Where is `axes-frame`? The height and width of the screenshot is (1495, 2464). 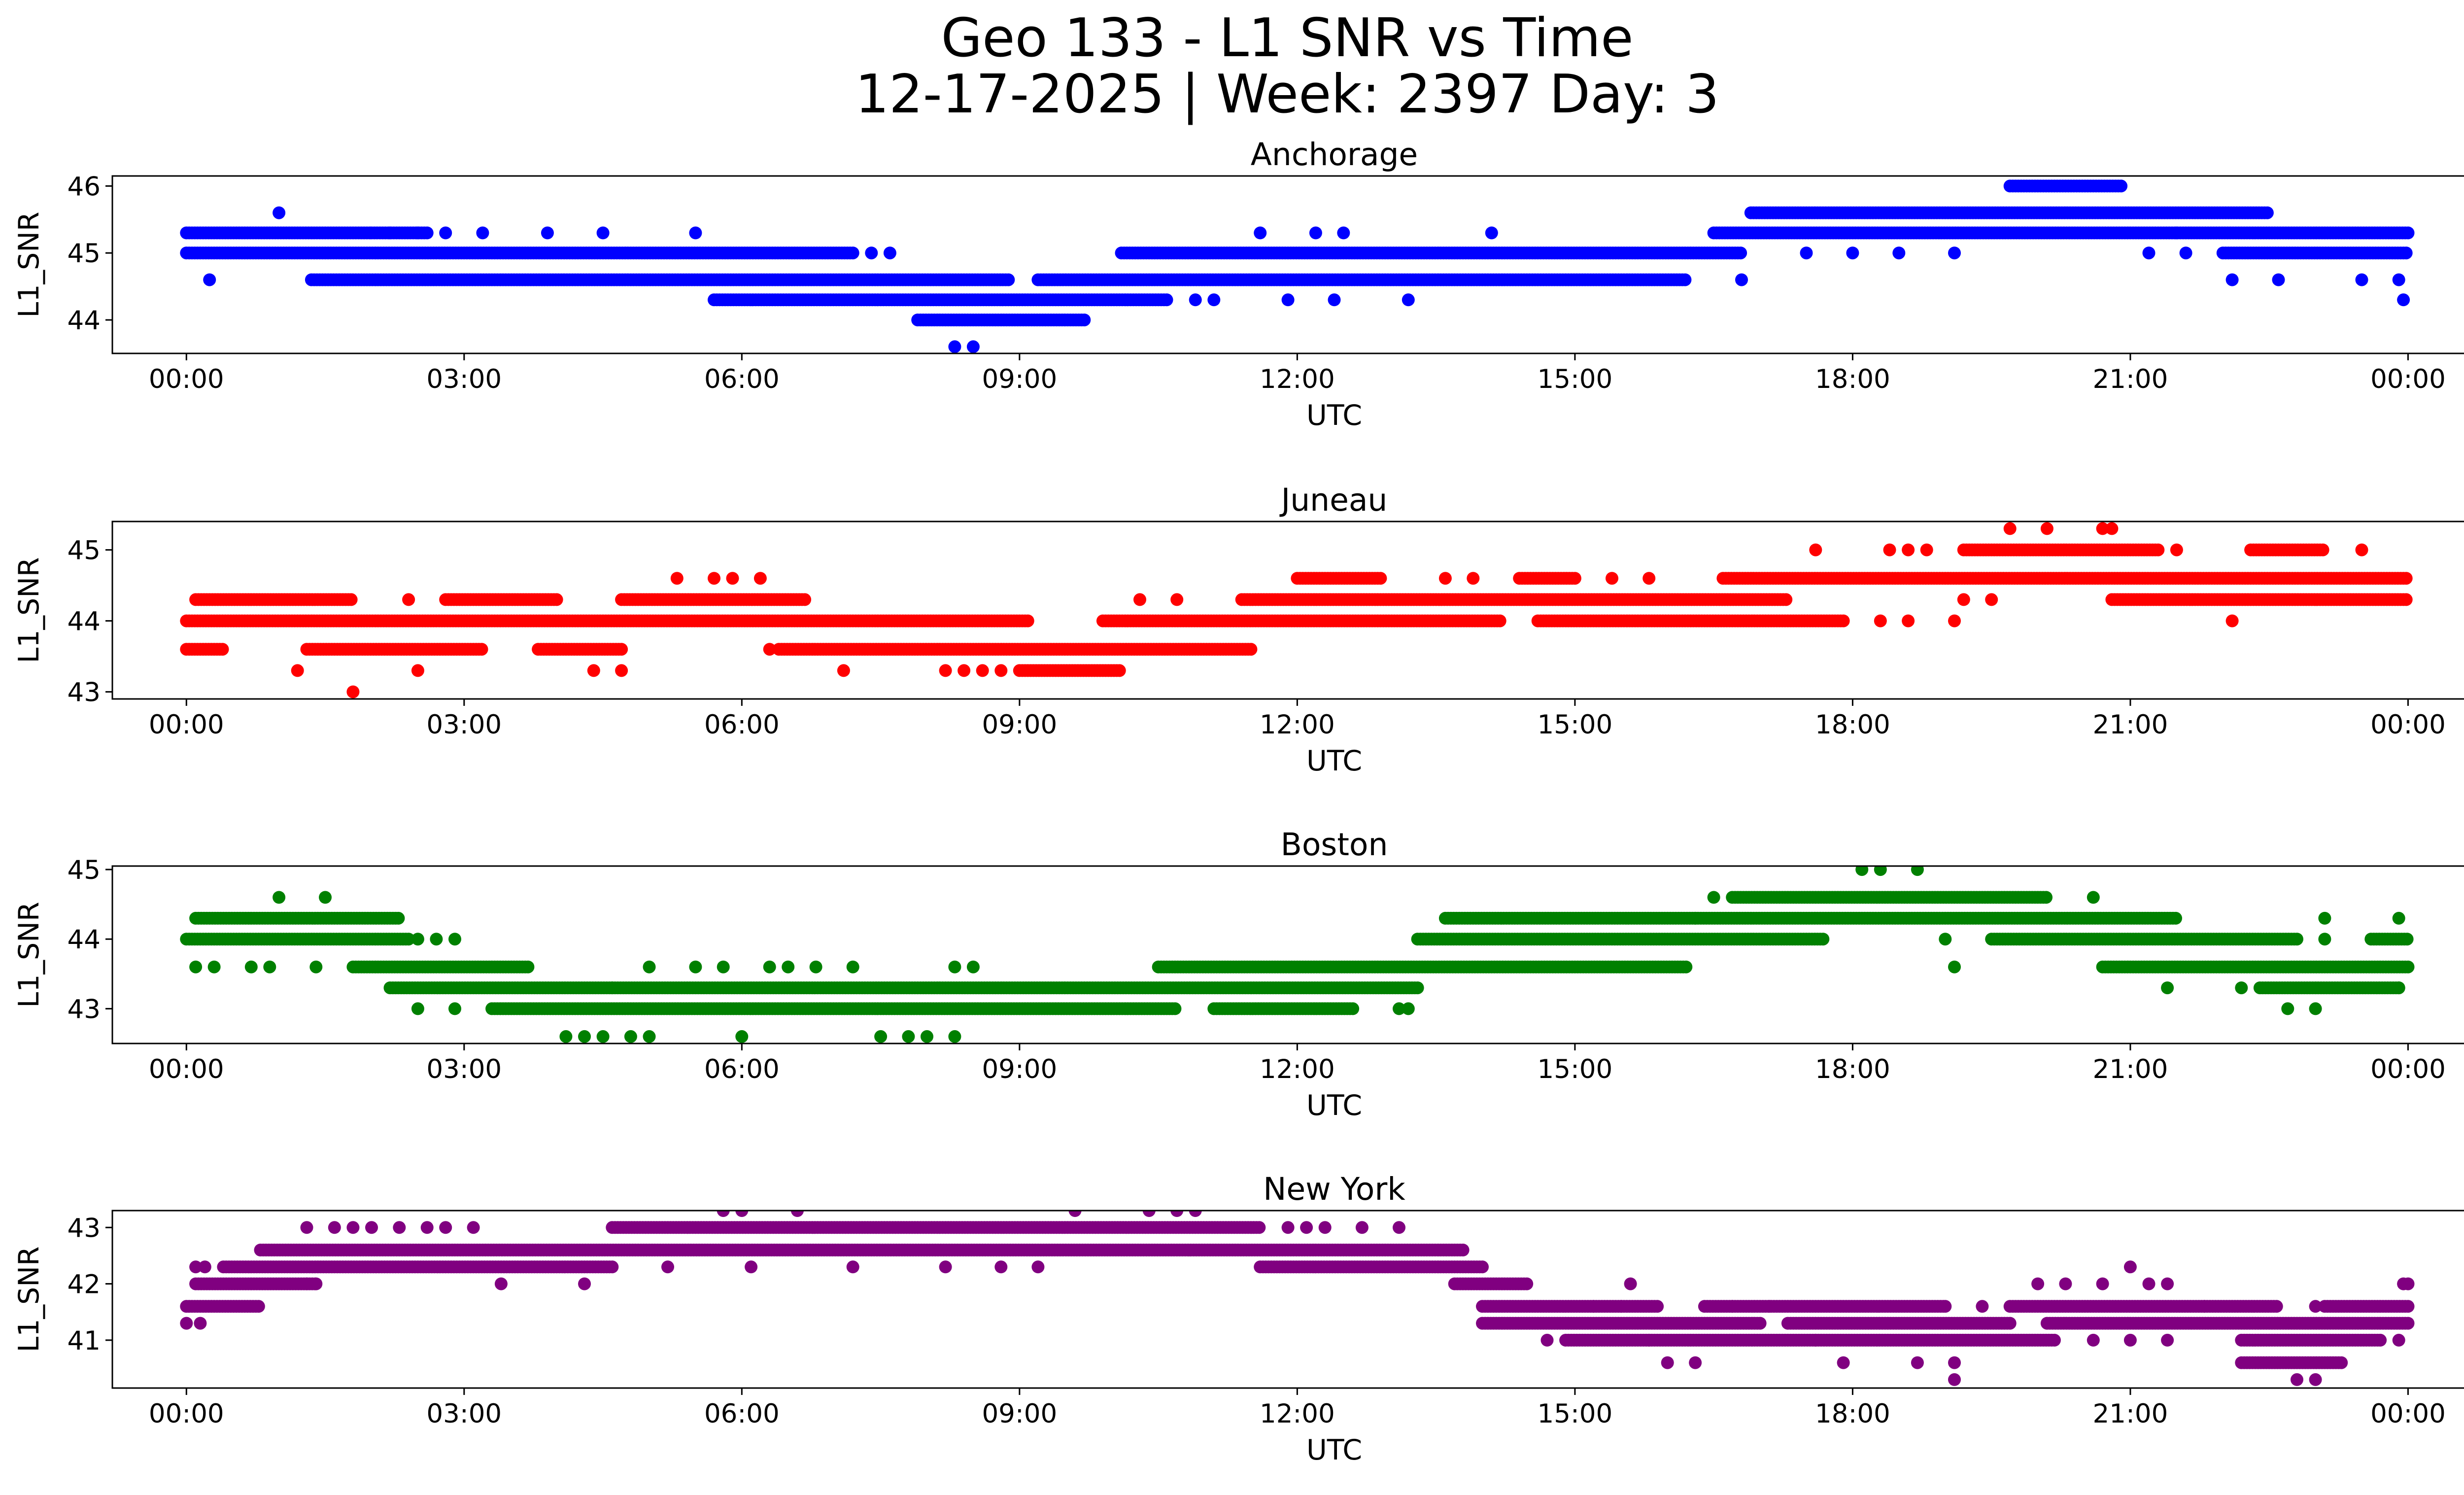 axes-frame is located at coordinates (1287, 264).